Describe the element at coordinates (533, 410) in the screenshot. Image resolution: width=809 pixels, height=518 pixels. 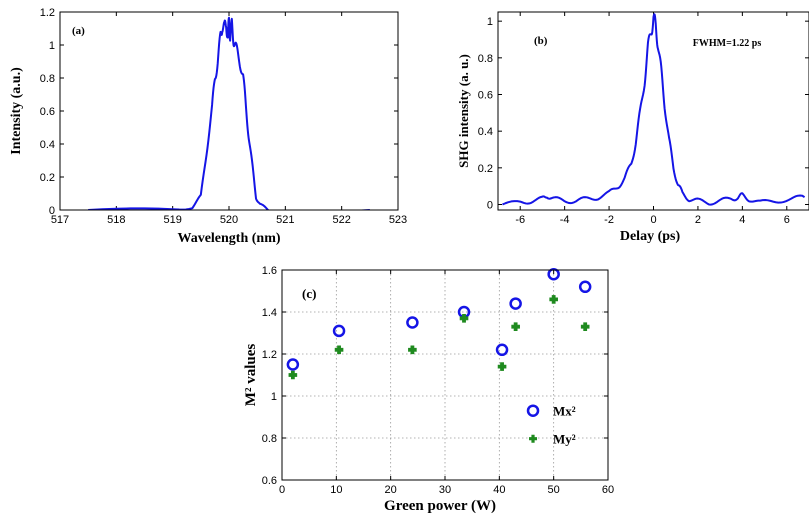
I see `legend-marker-mx2` at that location.